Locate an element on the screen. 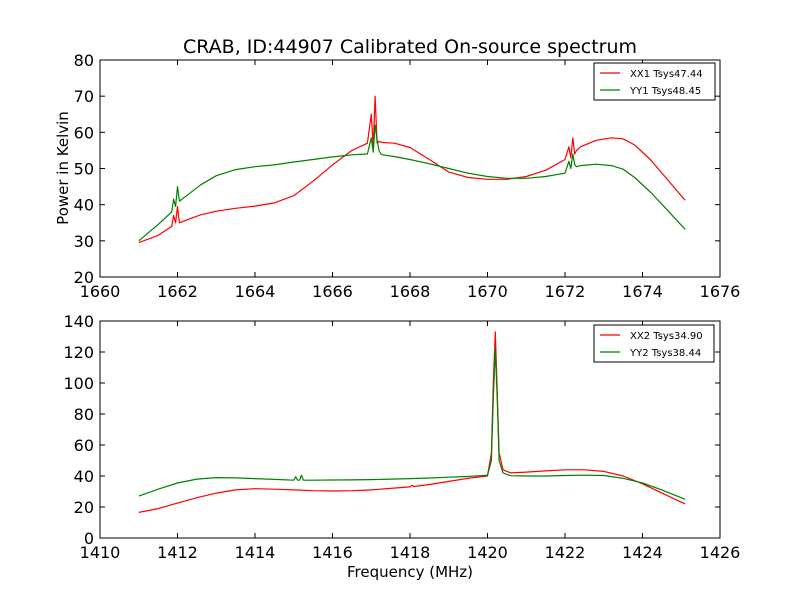 The image size is (800, 600). top-y-tick-label: 60 is located at coordinates (84, 132).